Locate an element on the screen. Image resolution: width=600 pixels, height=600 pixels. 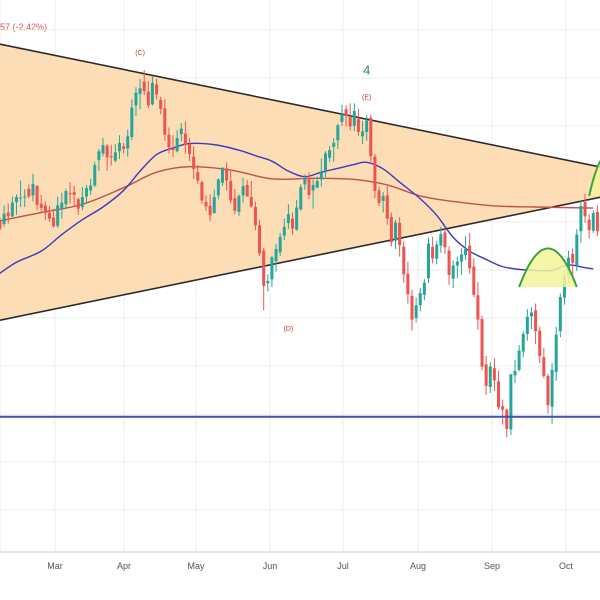
x-tick-label: Sep is located at coordinates (492, 566).